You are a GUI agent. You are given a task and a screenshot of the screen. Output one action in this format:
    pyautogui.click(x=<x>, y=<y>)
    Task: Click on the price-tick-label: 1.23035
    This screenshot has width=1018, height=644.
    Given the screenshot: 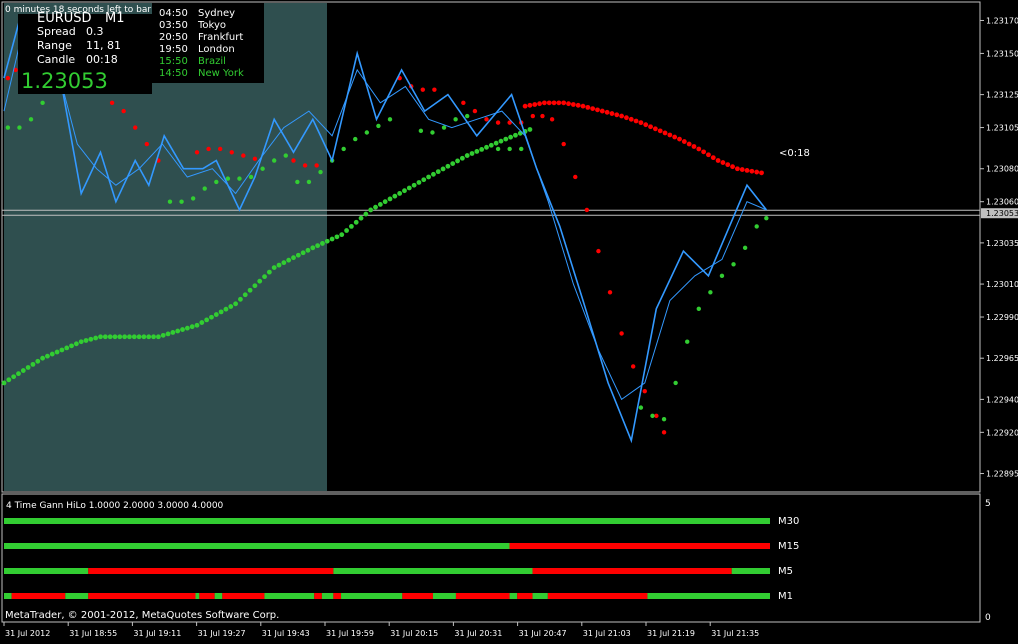 What is the action you would take?
    pyautogui.click(x=1002, y=243)
    